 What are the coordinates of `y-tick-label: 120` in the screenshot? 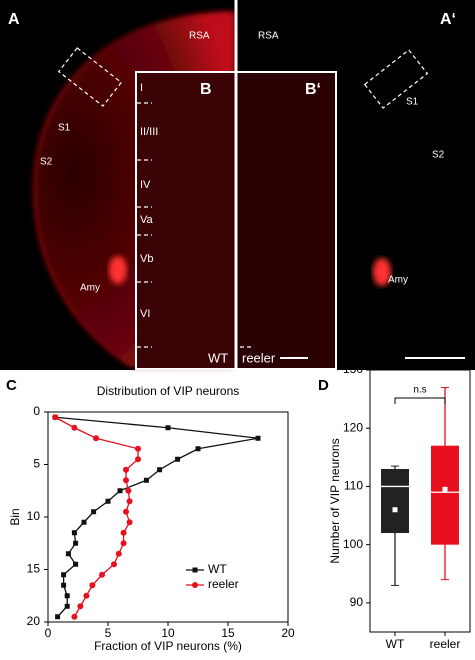 It's located at (353, 427).